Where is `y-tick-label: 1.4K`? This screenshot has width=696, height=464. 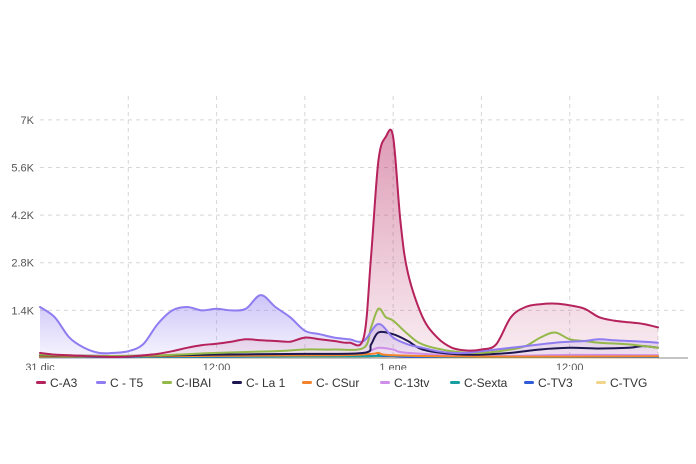
y-tick-label: 1.4K is located at coordinates (22, 311).